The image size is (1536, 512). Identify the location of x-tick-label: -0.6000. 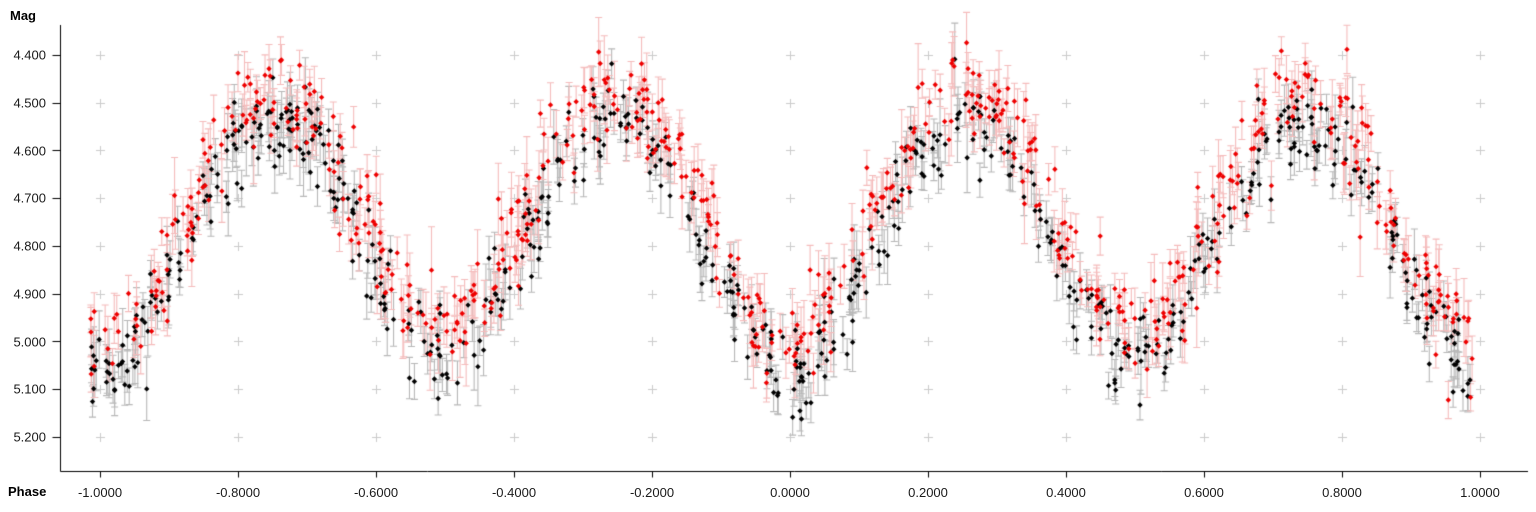
(376, 492).